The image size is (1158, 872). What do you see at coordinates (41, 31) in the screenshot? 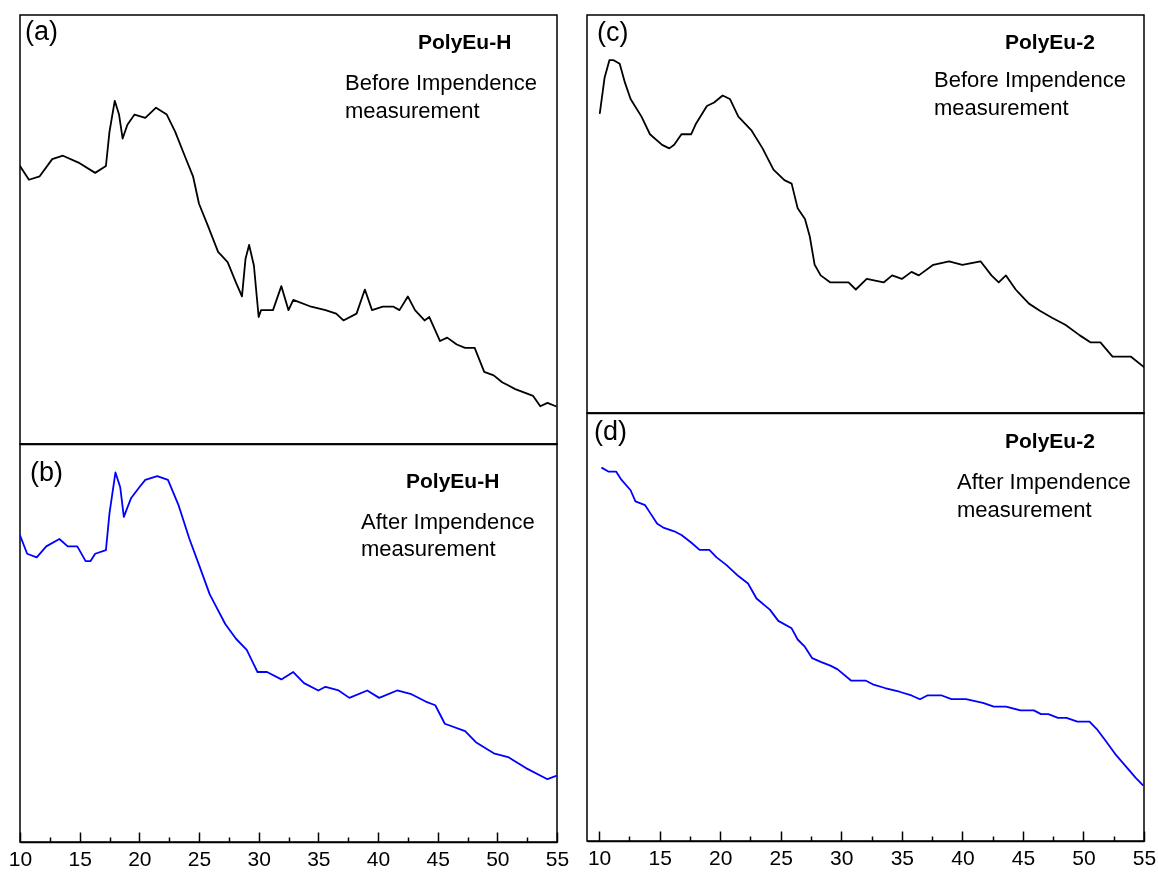
I see `text: (a)` at bounding box center [41, 31].